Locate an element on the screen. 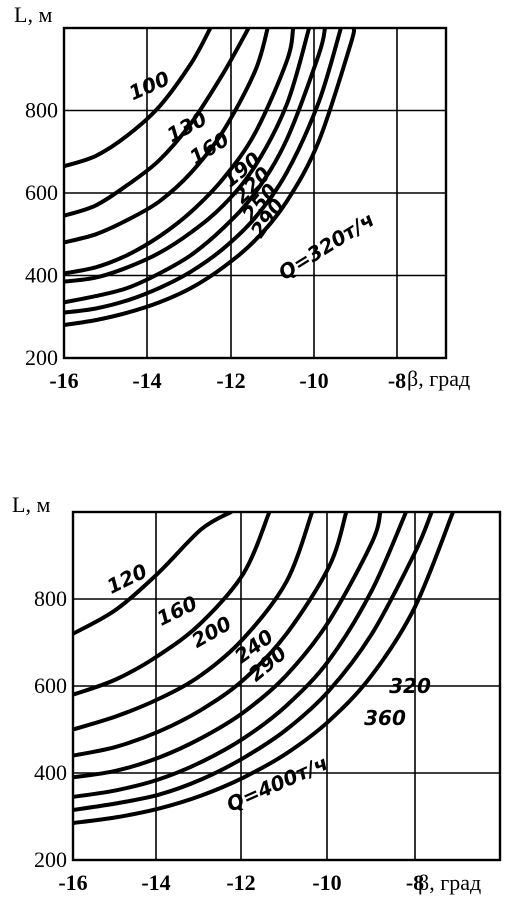  chart2-x-tick-label--12: -12 is located at coordinates (240, 882).